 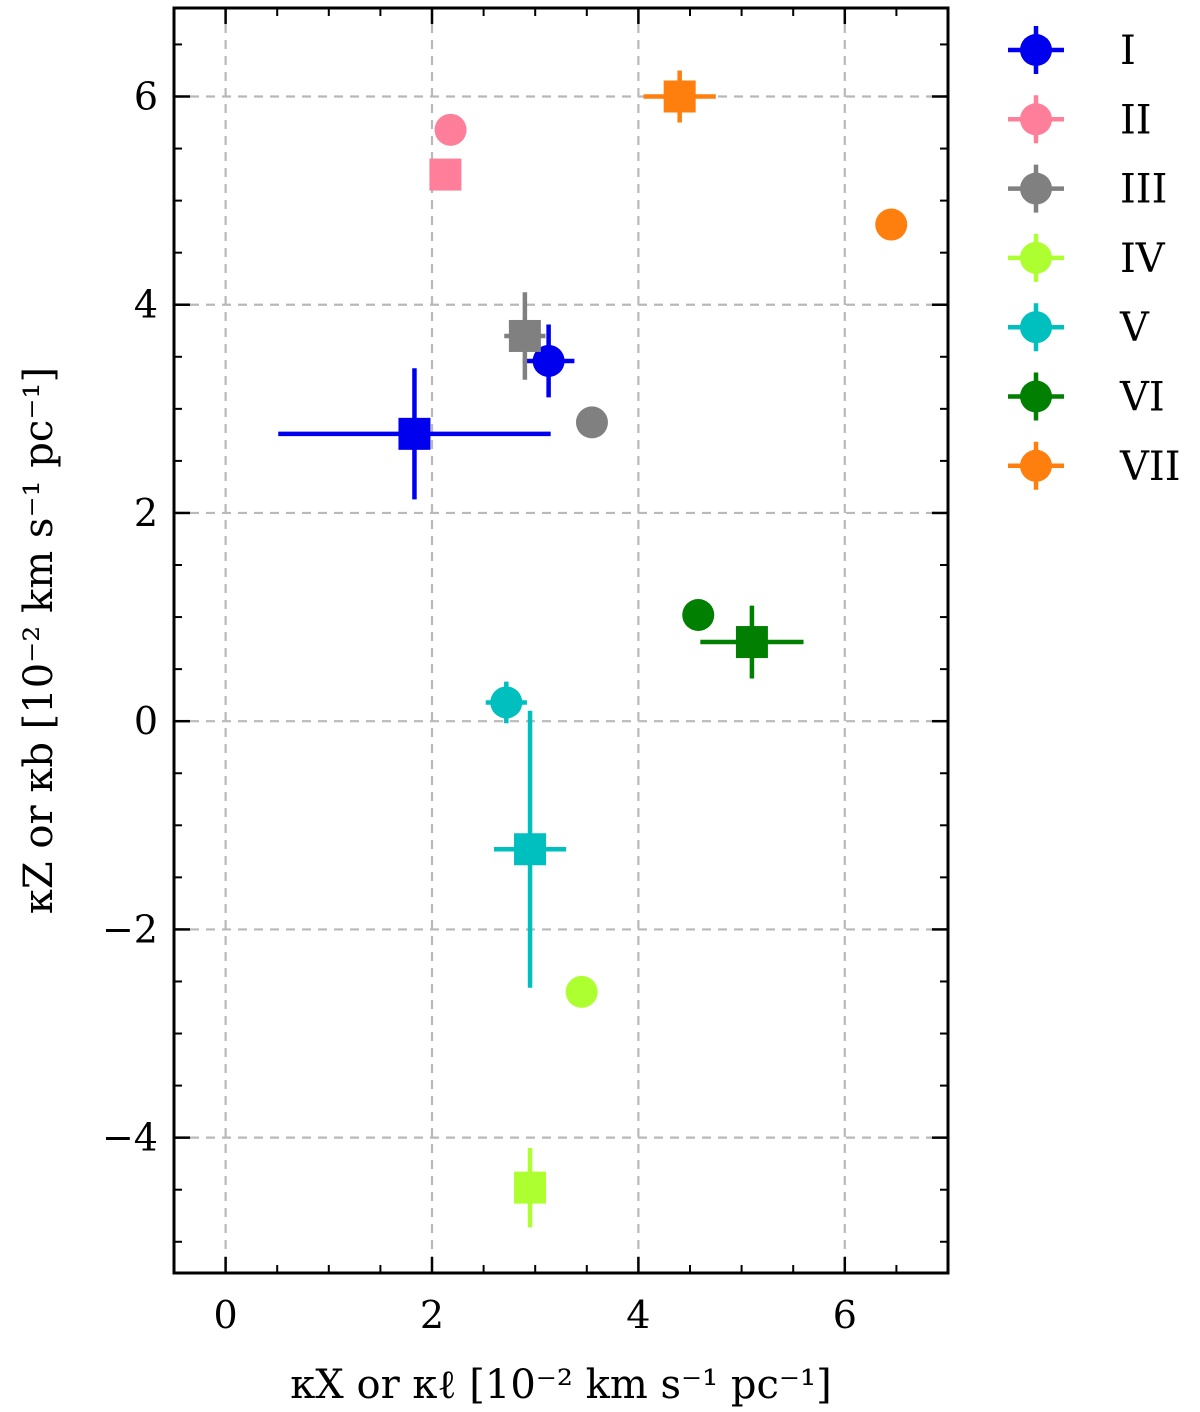 I want to click on legend-iii-marker, so click(x=1036, y=188).